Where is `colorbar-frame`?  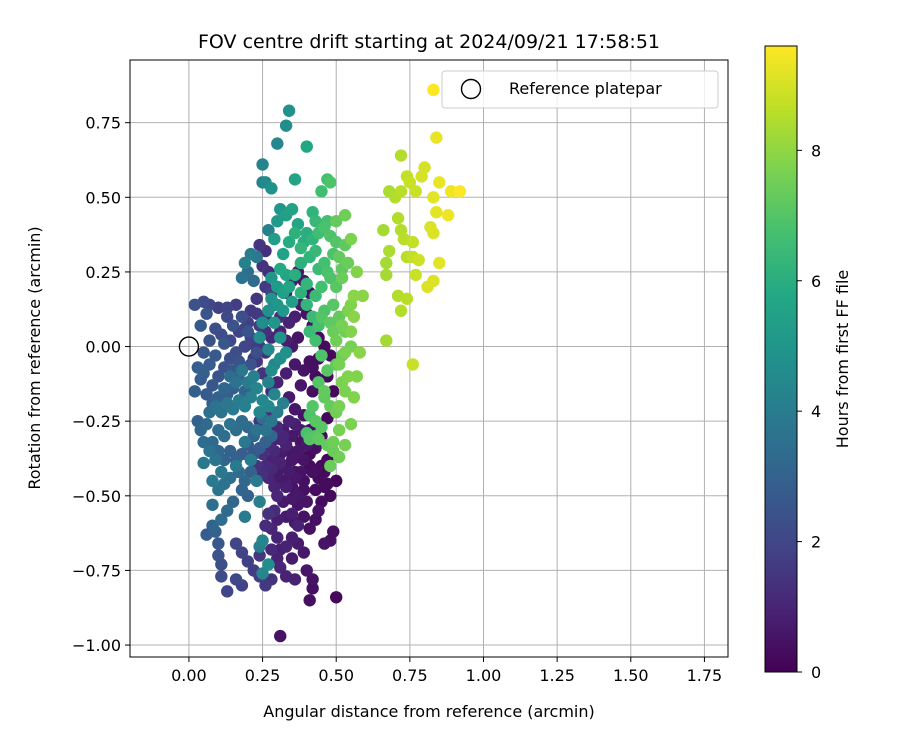 colorbar-frame is located at coordinates (781, 359).